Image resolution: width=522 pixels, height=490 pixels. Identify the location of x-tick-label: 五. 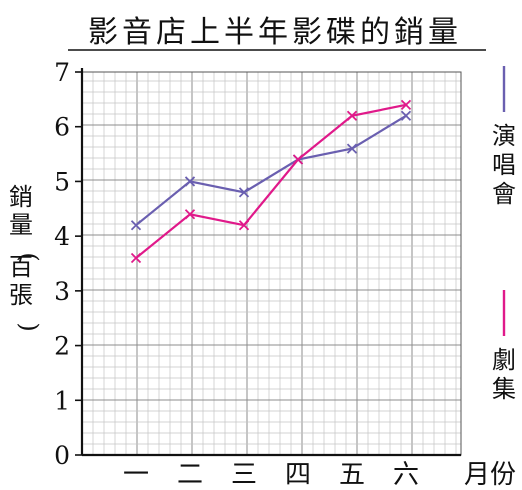
(352, 475).